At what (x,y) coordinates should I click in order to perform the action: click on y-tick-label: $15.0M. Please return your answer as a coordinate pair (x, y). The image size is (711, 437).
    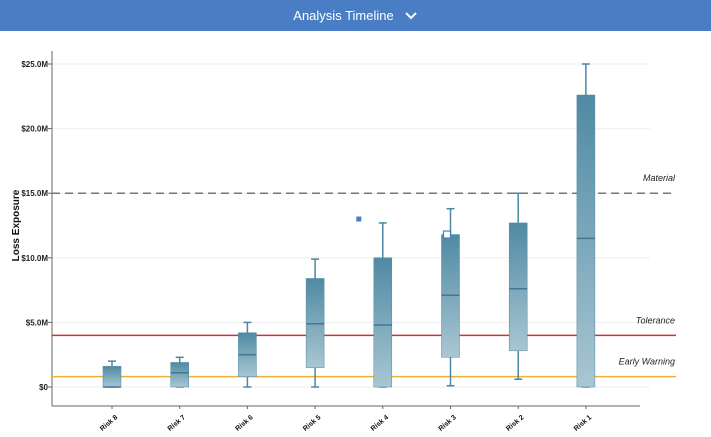
    Looking at the image, I should click on (34, 193).